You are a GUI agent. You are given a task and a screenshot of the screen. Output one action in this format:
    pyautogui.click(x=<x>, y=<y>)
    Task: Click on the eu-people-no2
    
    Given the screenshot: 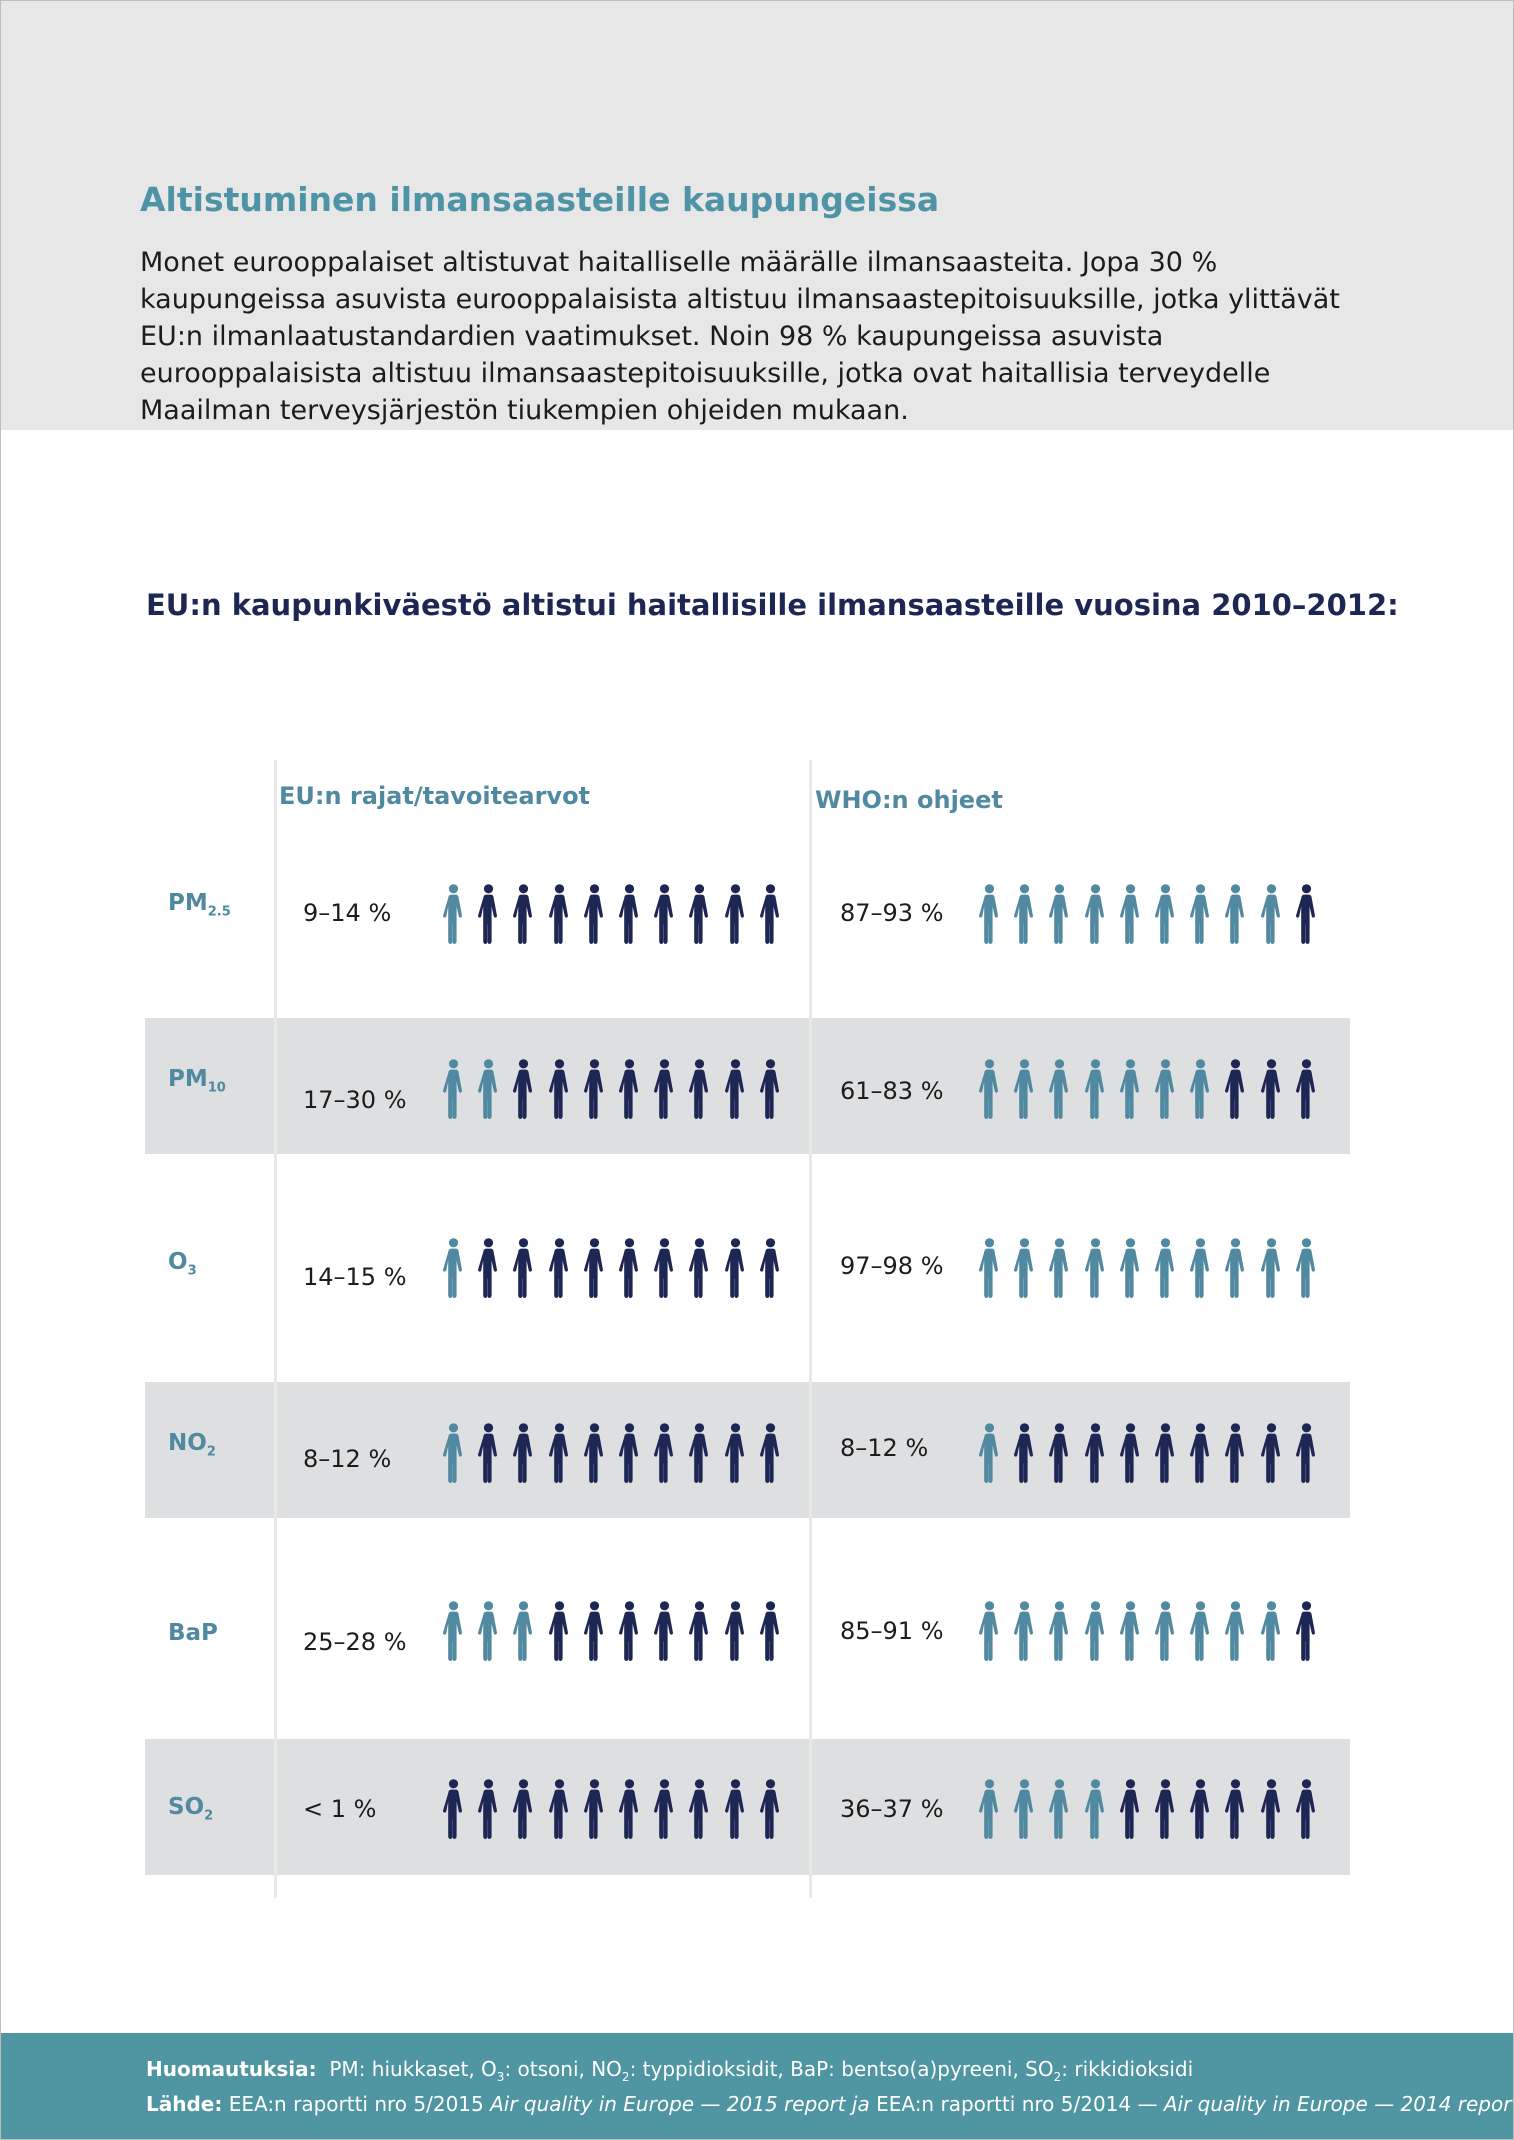 What is the action you would take?
    pyautogui.click(x=617, y=1453)
    